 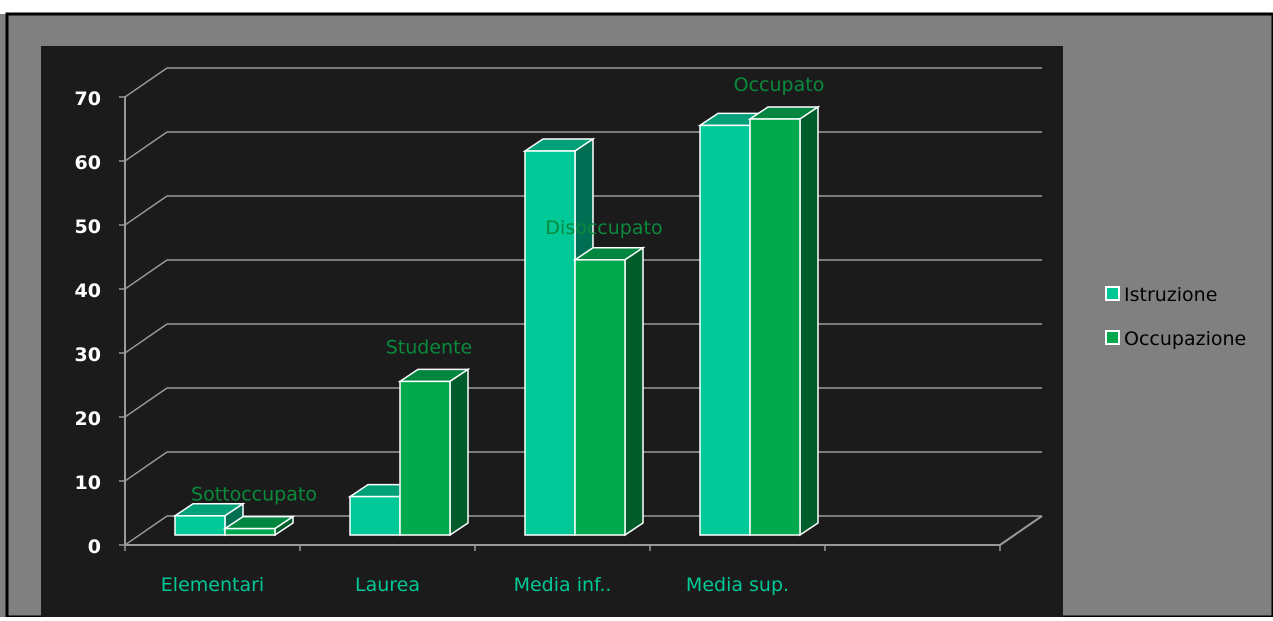 I want to click on y-tick-label: 20, so click(x=88, y=419).